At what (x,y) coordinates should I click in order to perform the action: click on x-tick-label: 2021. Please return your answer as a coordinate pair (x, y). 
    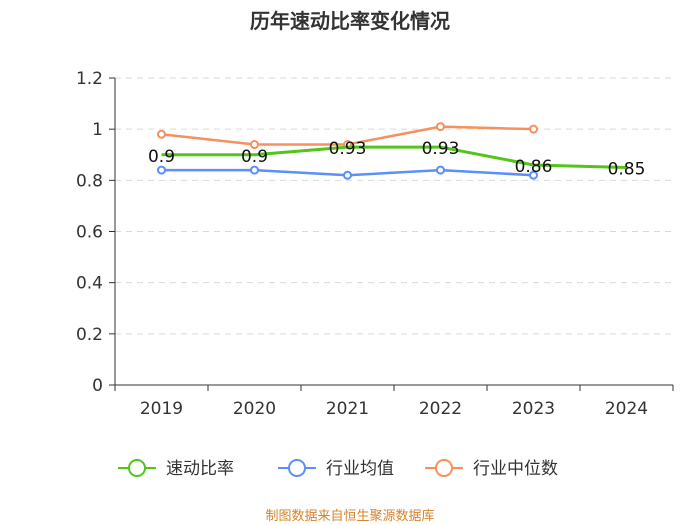
    Looking at the image, I should click on (347, 409).